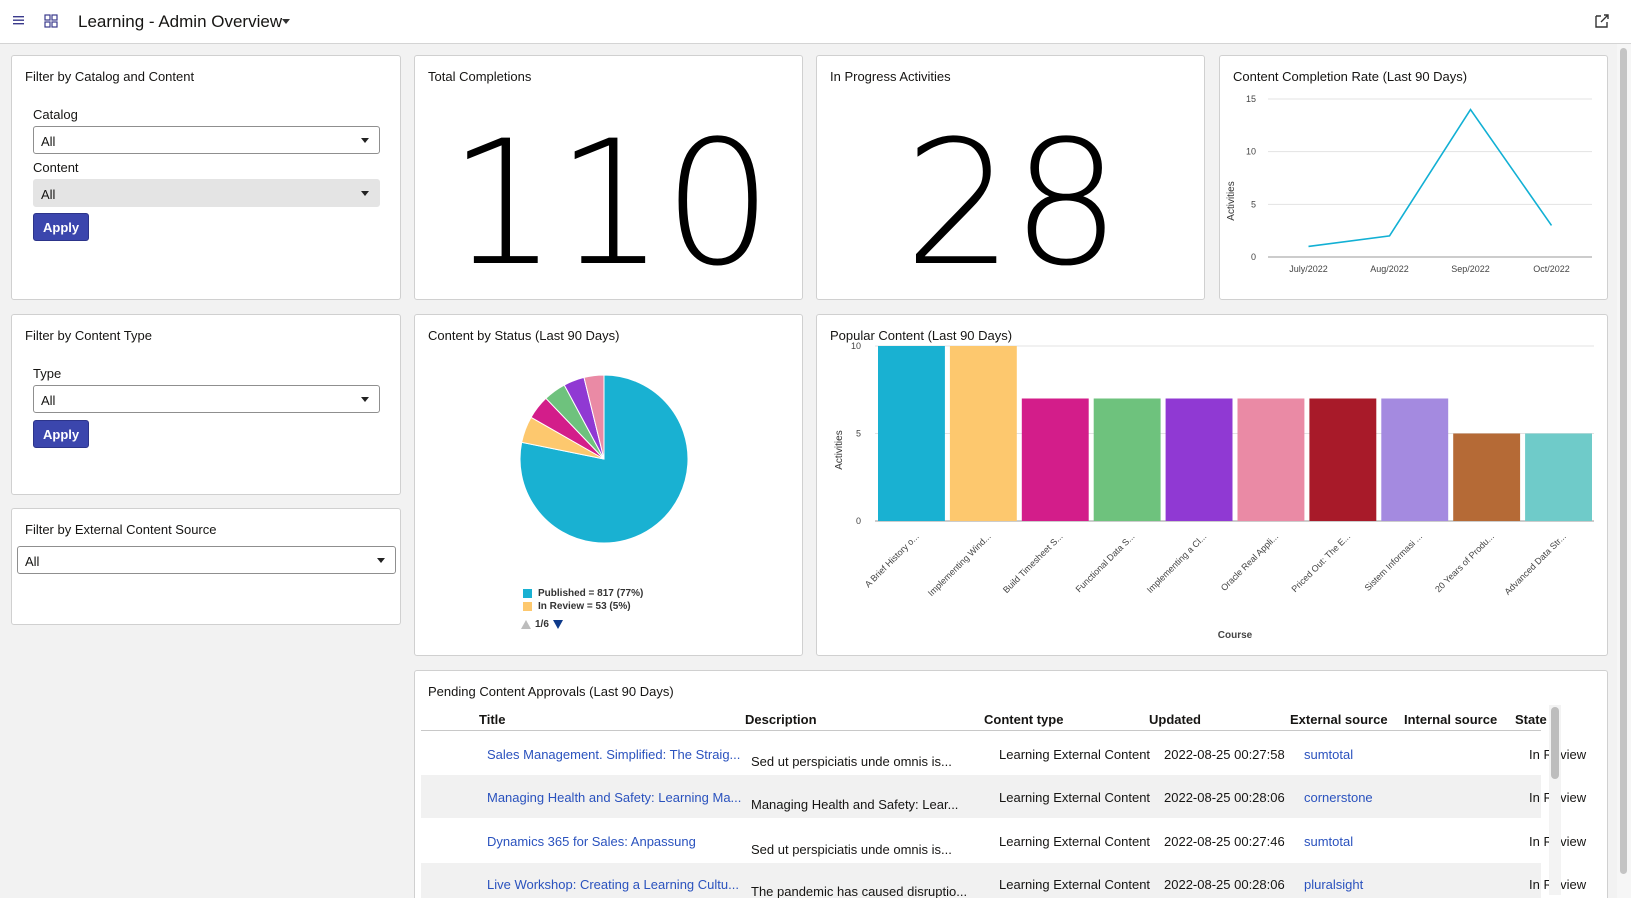 The image size is (1631, 898). Describe the element at coordinates (1430, 178) in the screenshot. I see `series-line` at that location.